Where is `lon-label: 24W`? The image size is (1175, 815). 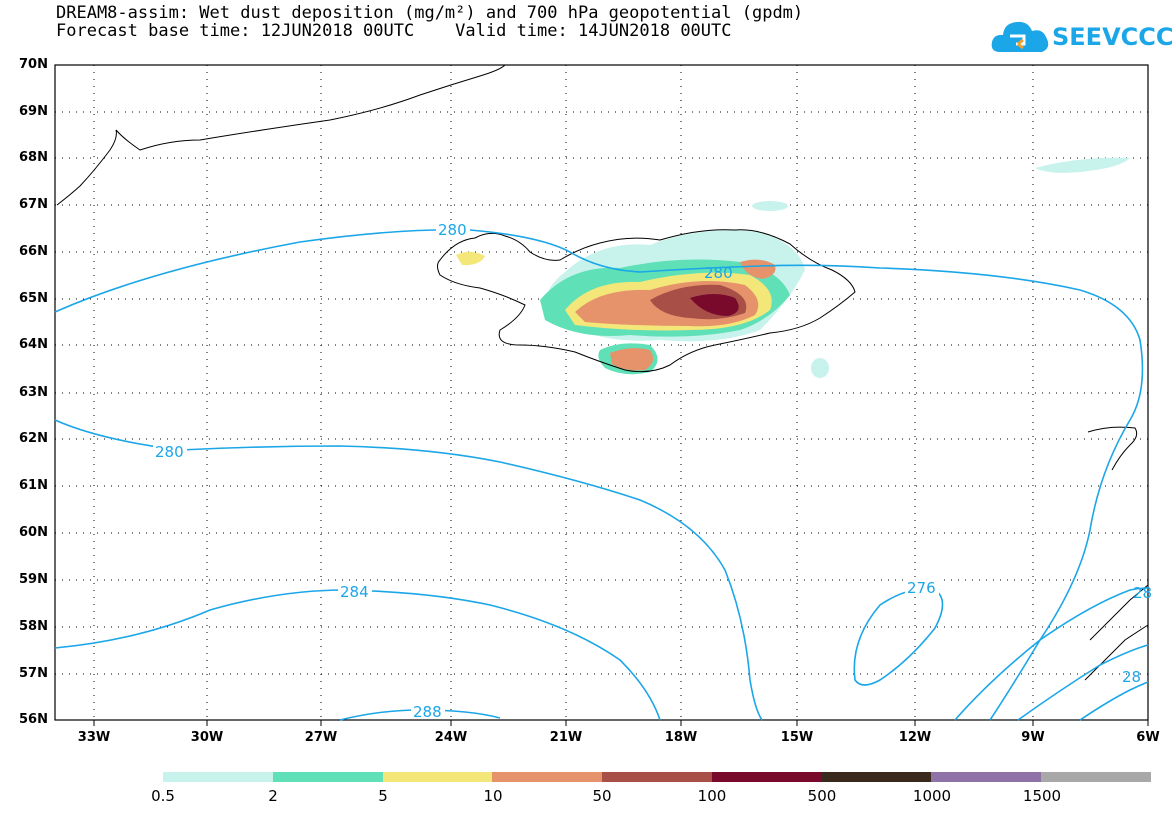 lon-label: 24W is located at coordinates (451, 737).